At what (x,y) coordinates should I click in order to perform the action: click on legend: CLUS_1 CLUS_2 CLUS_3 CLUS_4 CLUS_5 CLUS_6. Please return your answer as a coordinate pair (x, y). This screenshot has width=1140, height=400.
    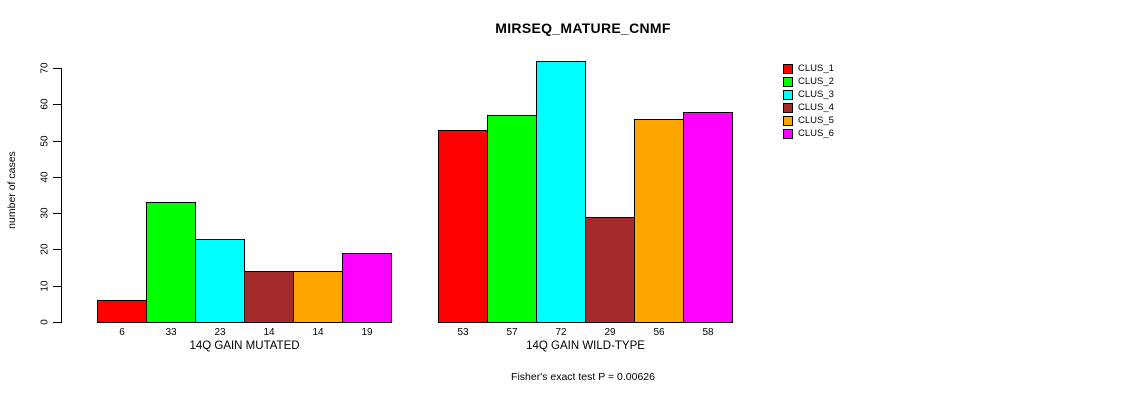
    Looking at the image, I should click on (808, 101).